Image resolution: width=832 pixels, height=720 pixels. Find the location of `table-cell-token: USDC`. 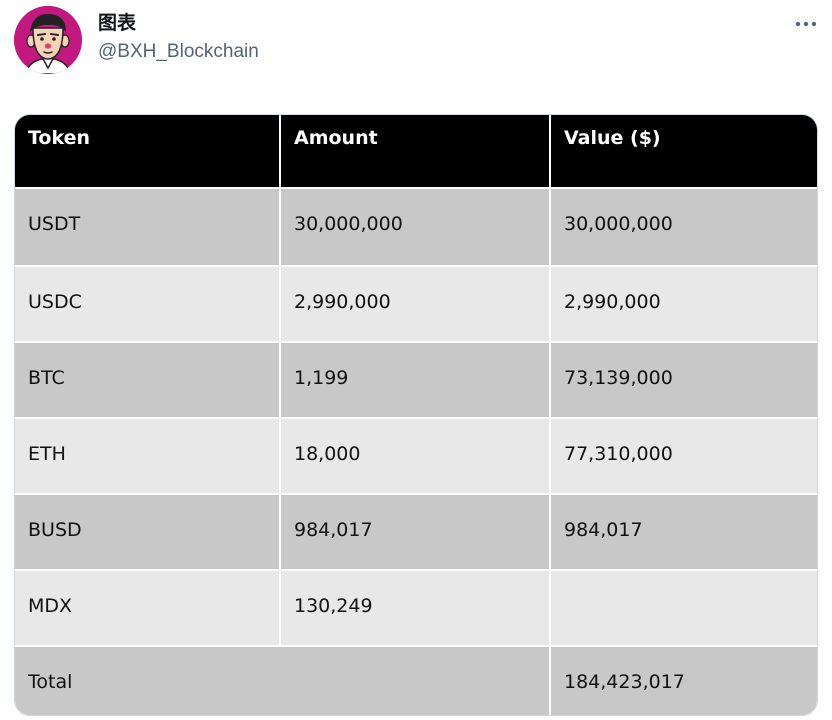

table-cell-token: USDC is located at coordinates (147, 304).